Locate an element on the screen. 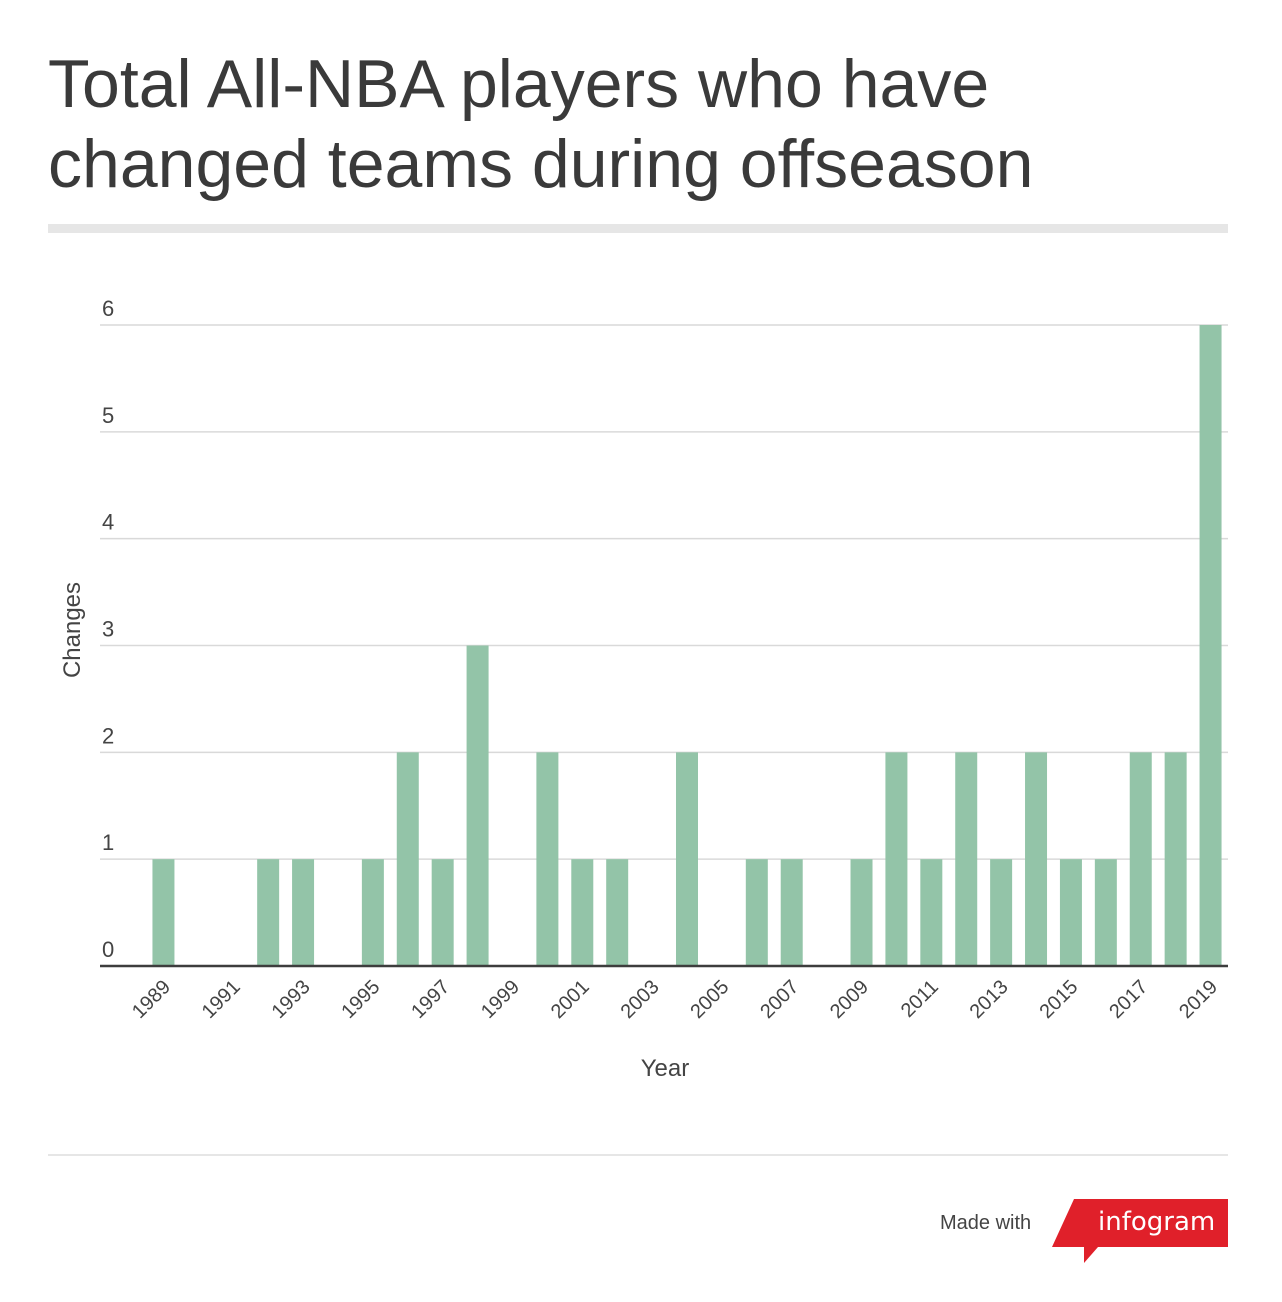 This screenshot has height=1302, width=1282. bar-2000 is located at coordinates (547, 859).